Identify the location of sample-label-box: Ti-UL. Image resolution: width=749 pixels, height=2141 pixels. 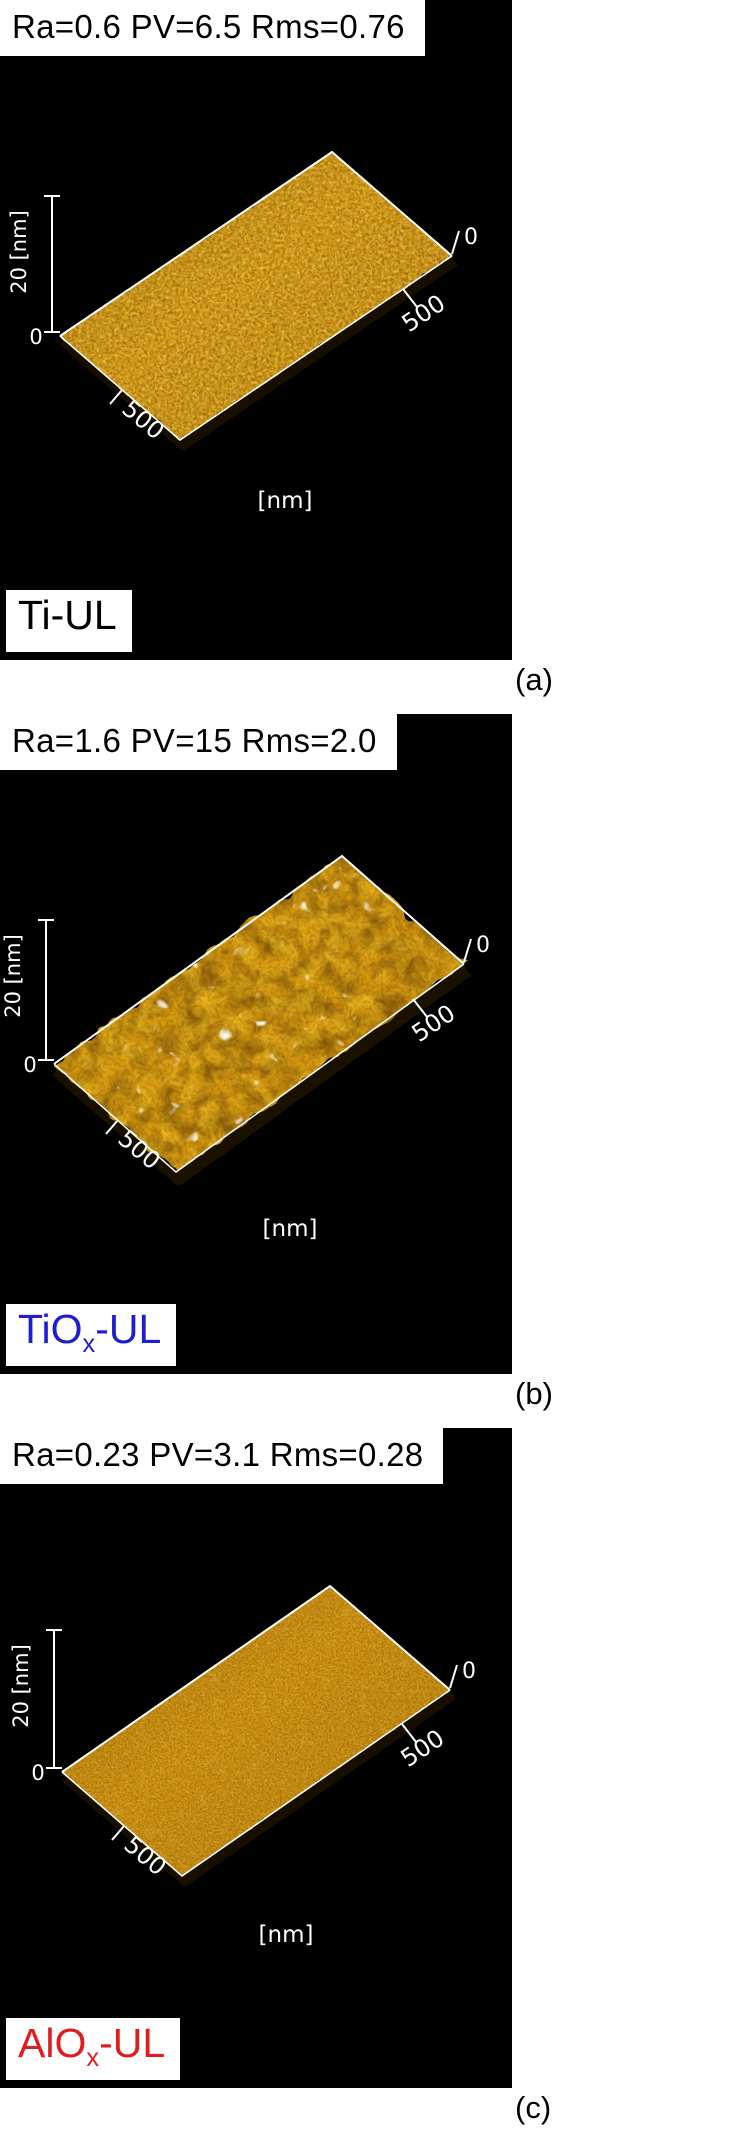
(69, 620).